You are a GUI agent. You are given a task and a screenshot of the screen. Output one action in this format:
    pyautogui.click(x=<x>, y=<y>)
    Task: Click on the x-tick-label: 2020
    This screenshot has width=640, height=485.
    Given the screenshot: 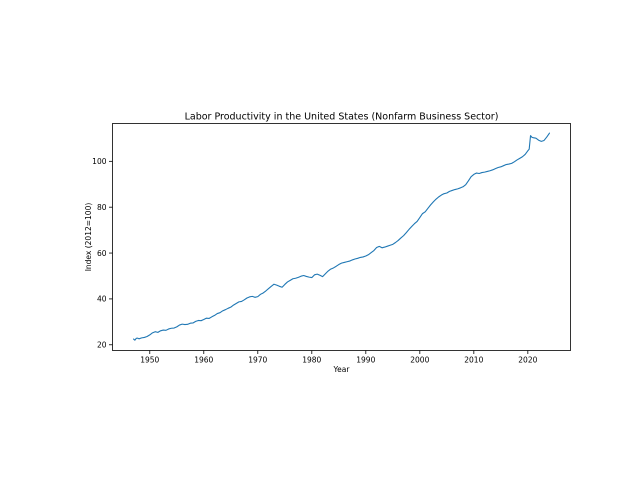 What is the action you would take?
    pyautogui.click(x=527, y=360)
    